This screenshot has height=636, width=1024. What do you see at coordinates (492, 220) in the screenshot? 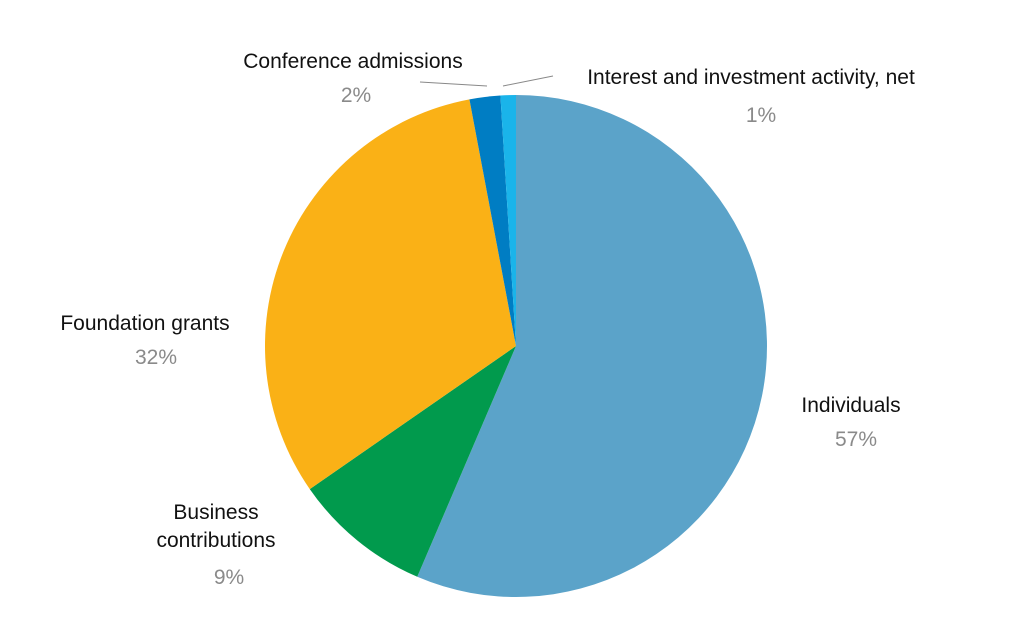
I see `pie-slice-conference-admissions` at bounding box center [492, 220].